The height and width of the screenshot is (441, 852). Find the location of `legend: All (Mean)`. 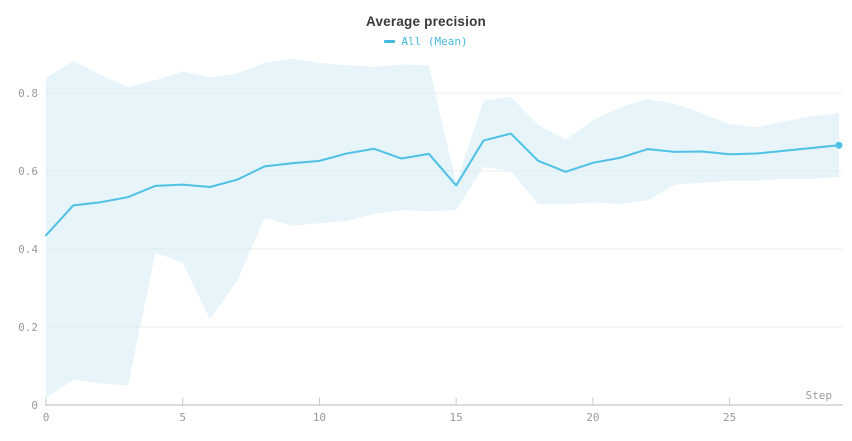

legend: All (Mean) is located at coordinates (426, 41).